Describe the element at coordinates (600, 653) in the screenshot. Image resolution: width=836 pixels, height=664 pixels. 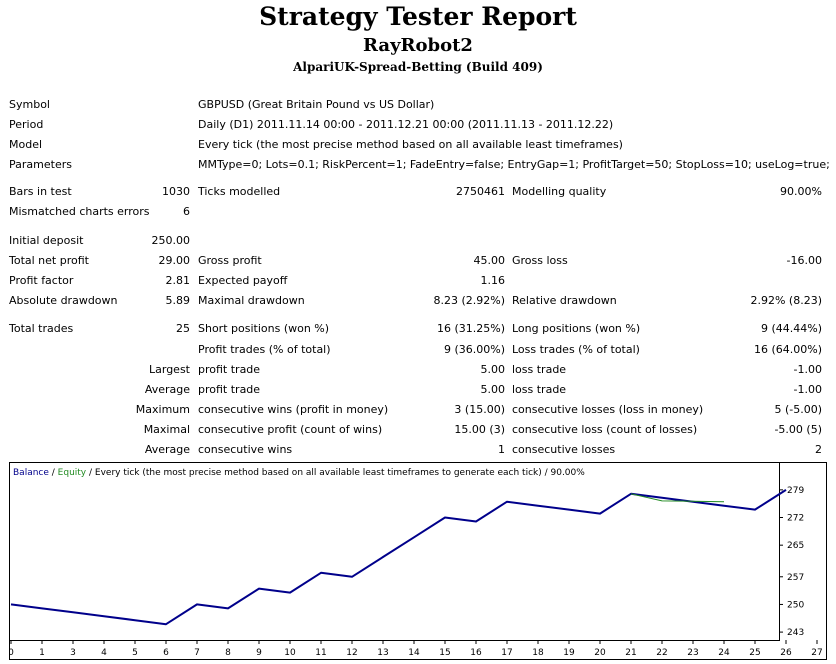
I see `x-tick-label: 20` at that location.